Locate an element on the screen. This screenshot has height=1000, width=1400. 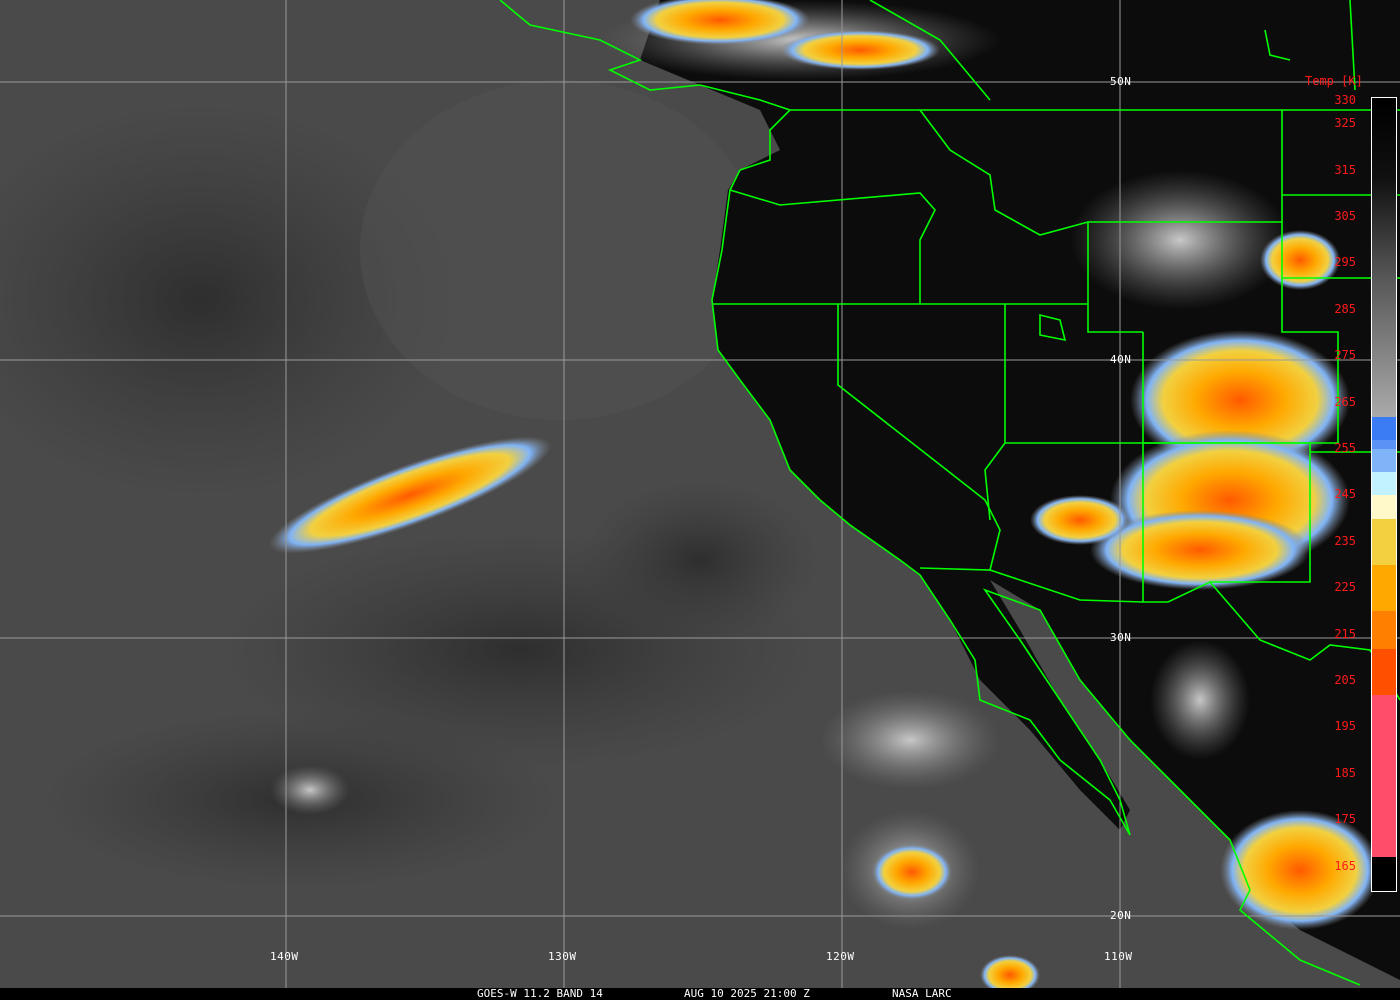
lat-label-30n: 30N is located at coordinates (1121, 637).